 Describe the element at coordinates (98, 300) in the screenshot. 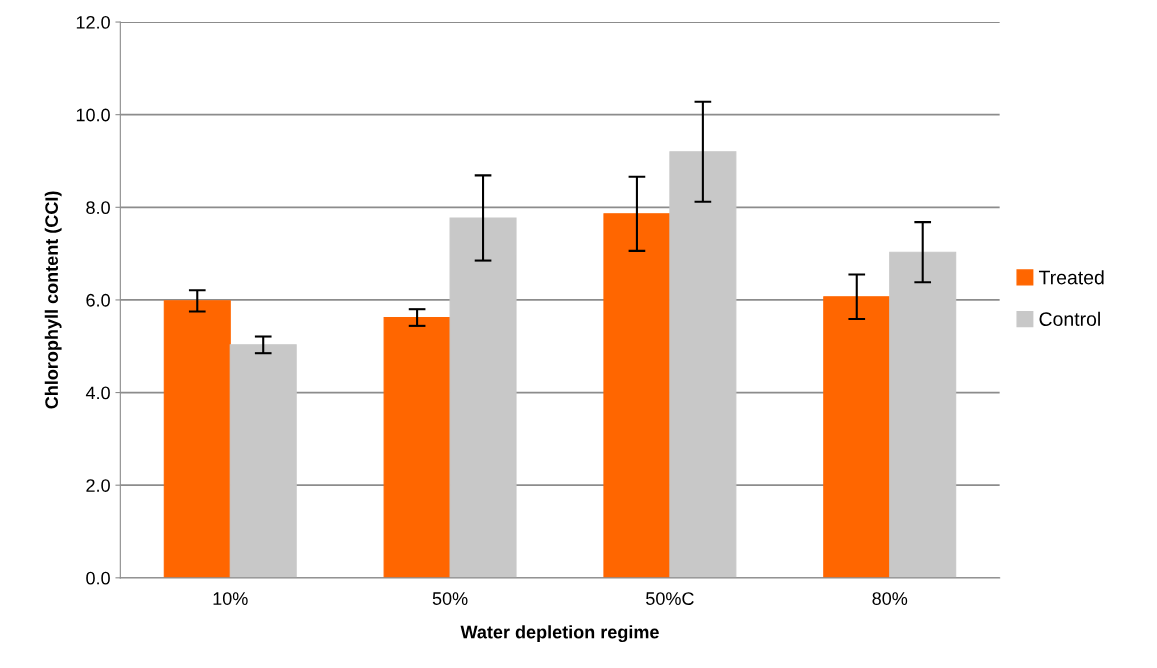

I see `y-tick-label: 6.0` at that location.